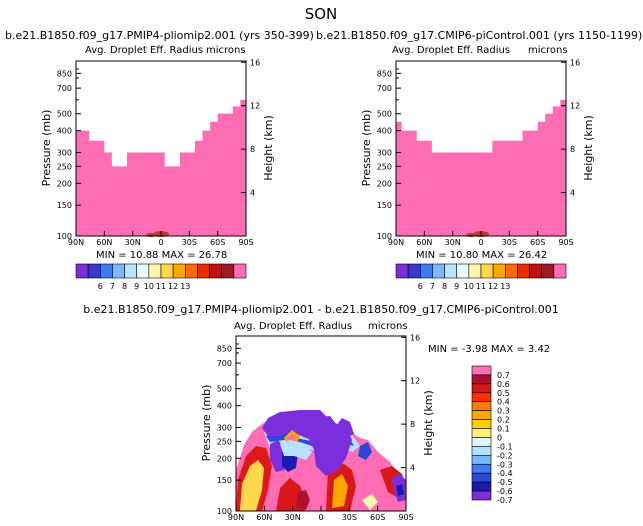  What do you see at coordinates (161, 286) in the screenshot?
I see `colorbar-label: 11` at bounding box center [161, 286].